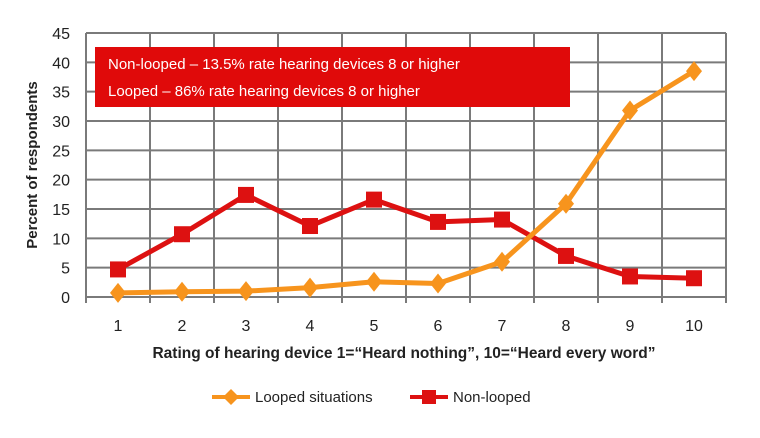 This screenshot has height=438, width=760. I want to click on x-tick-label: 10, so click(694, 326).